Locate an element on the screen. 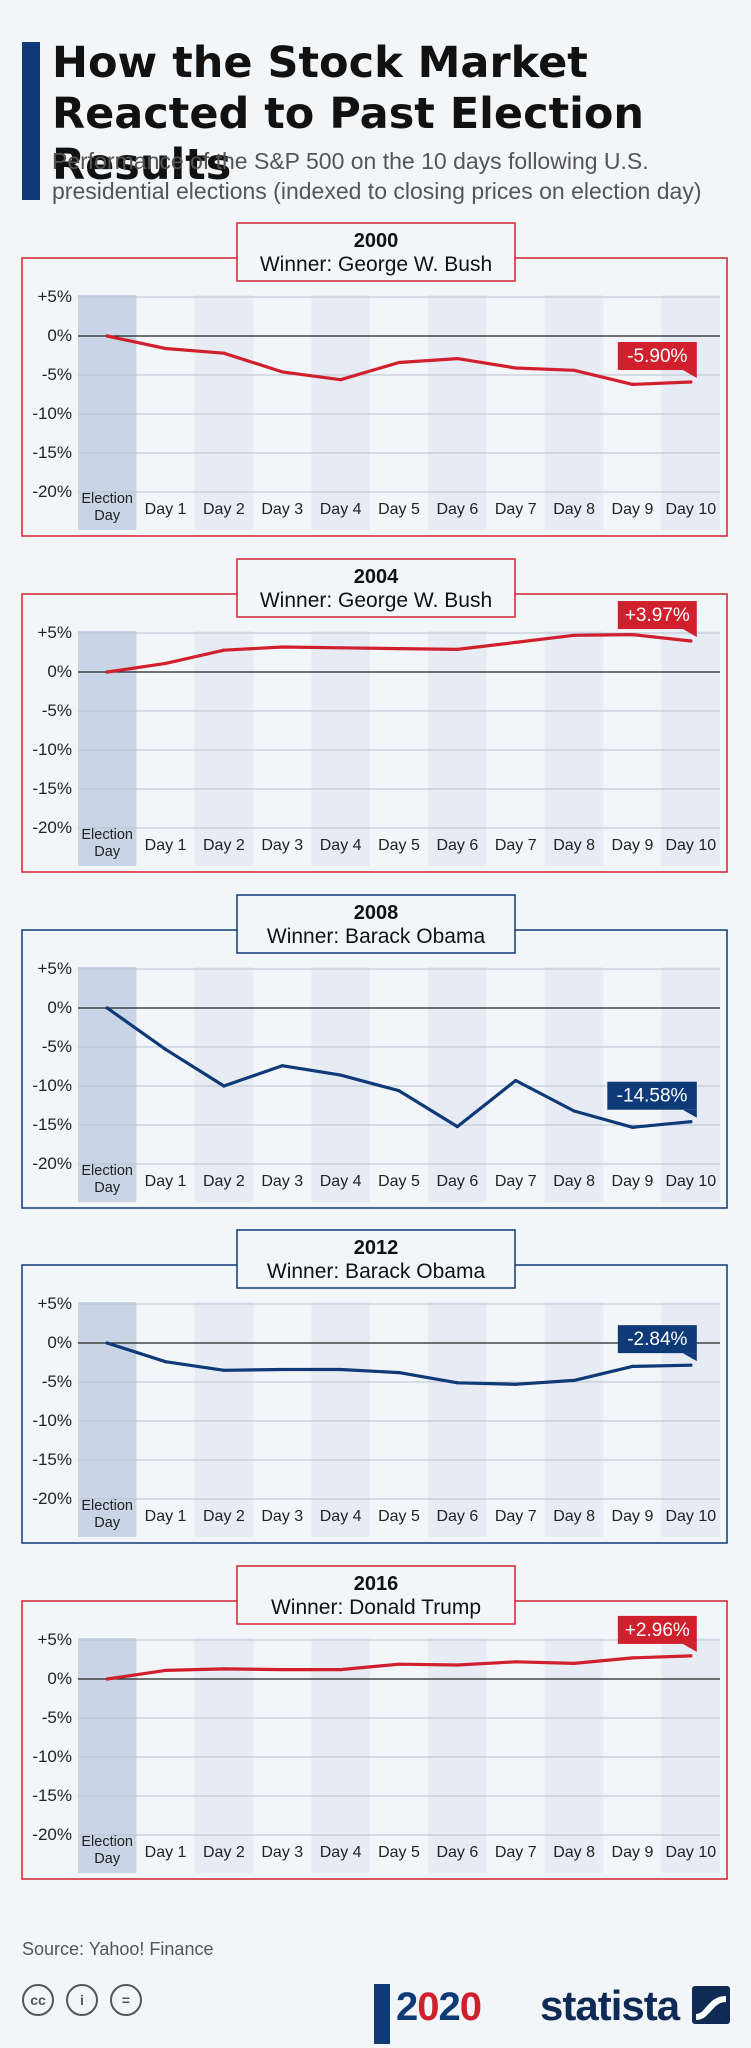 This screenshot has width=751, height=2048. source-note: Source: Yahoo! Finance is located at coordinates (118, 1949).